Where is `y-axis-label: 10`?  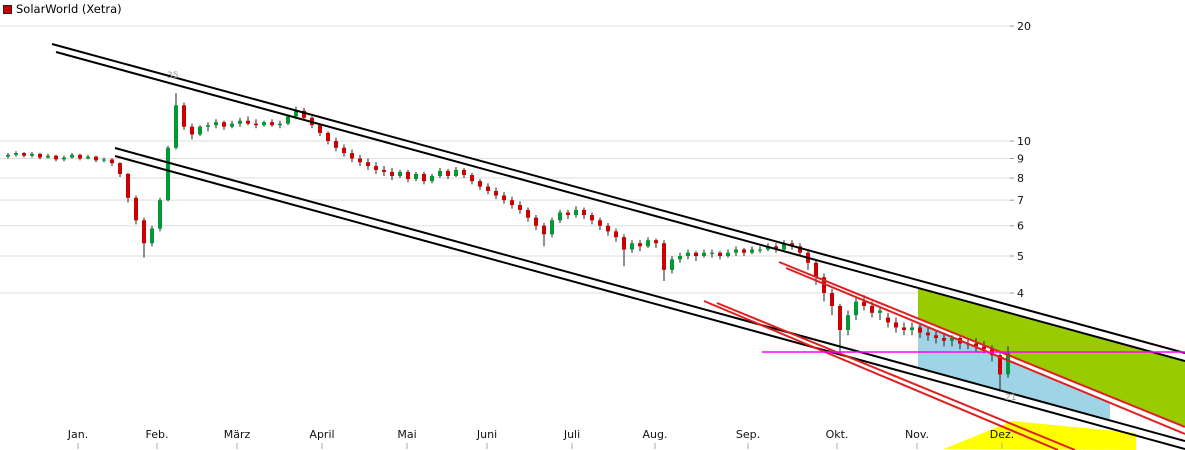 y-axis-label: 10 is located at coordinates (1024, 141).